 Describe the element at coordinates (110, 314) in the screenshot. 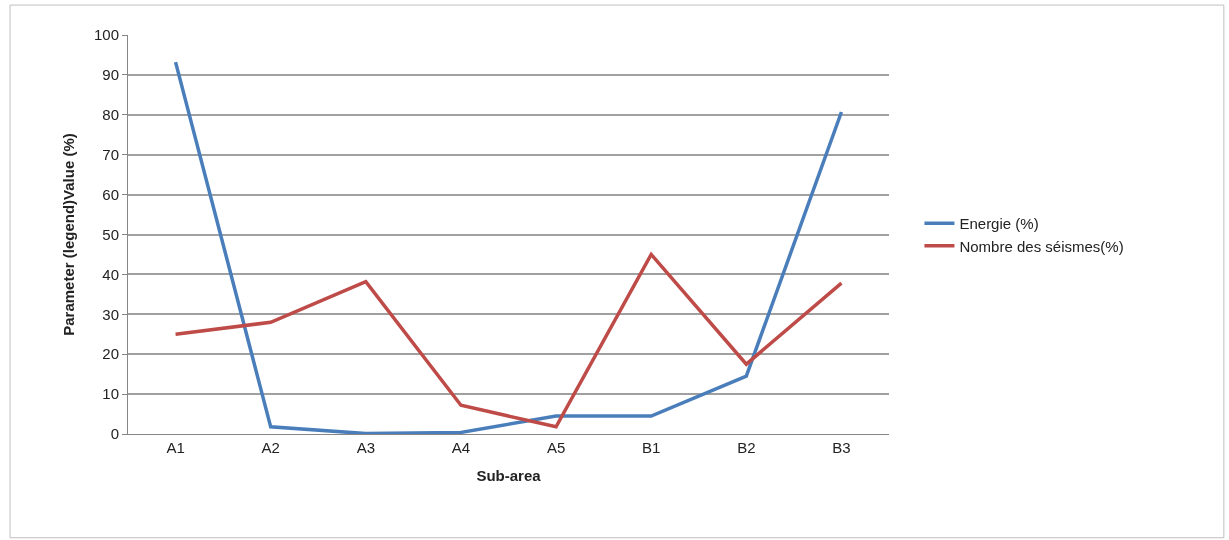

I see `y-tick-label: 30` at that location.